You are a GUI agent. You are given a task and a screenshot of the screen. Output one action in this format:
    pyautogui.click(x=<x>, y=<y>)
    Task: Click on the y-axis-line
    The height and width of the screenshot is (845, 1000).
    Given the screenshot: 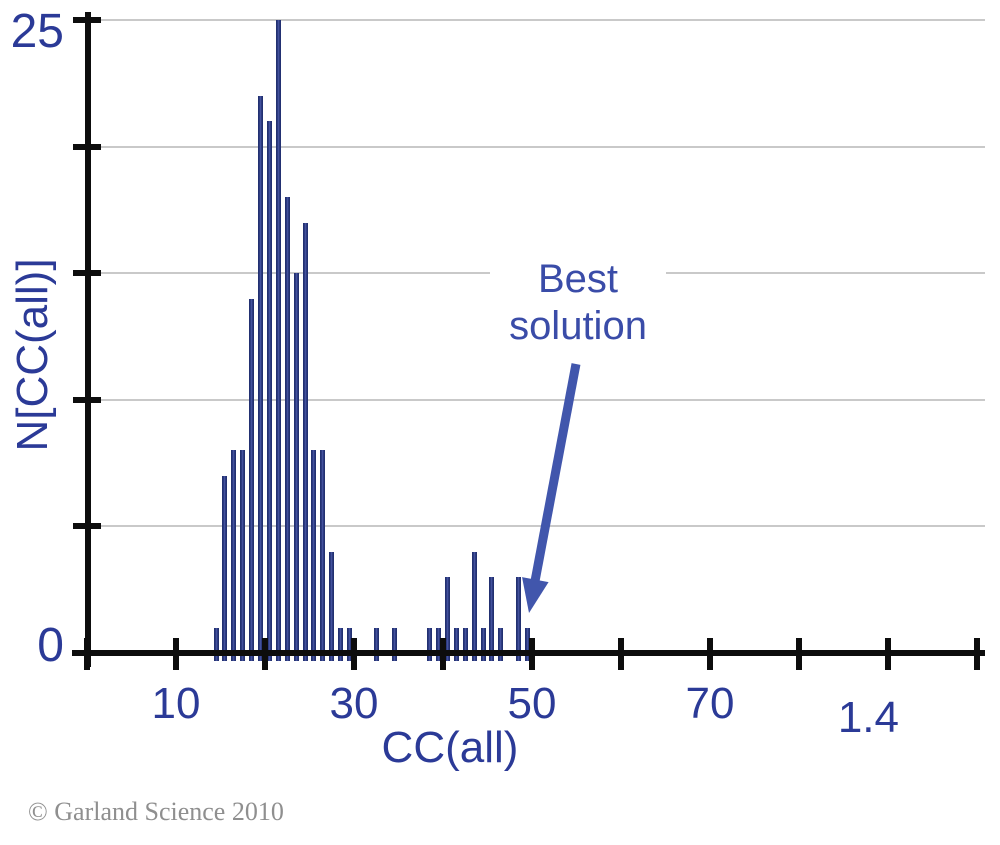 What is the action you would take?
    pyautogui.click(x=88, y=339)
    